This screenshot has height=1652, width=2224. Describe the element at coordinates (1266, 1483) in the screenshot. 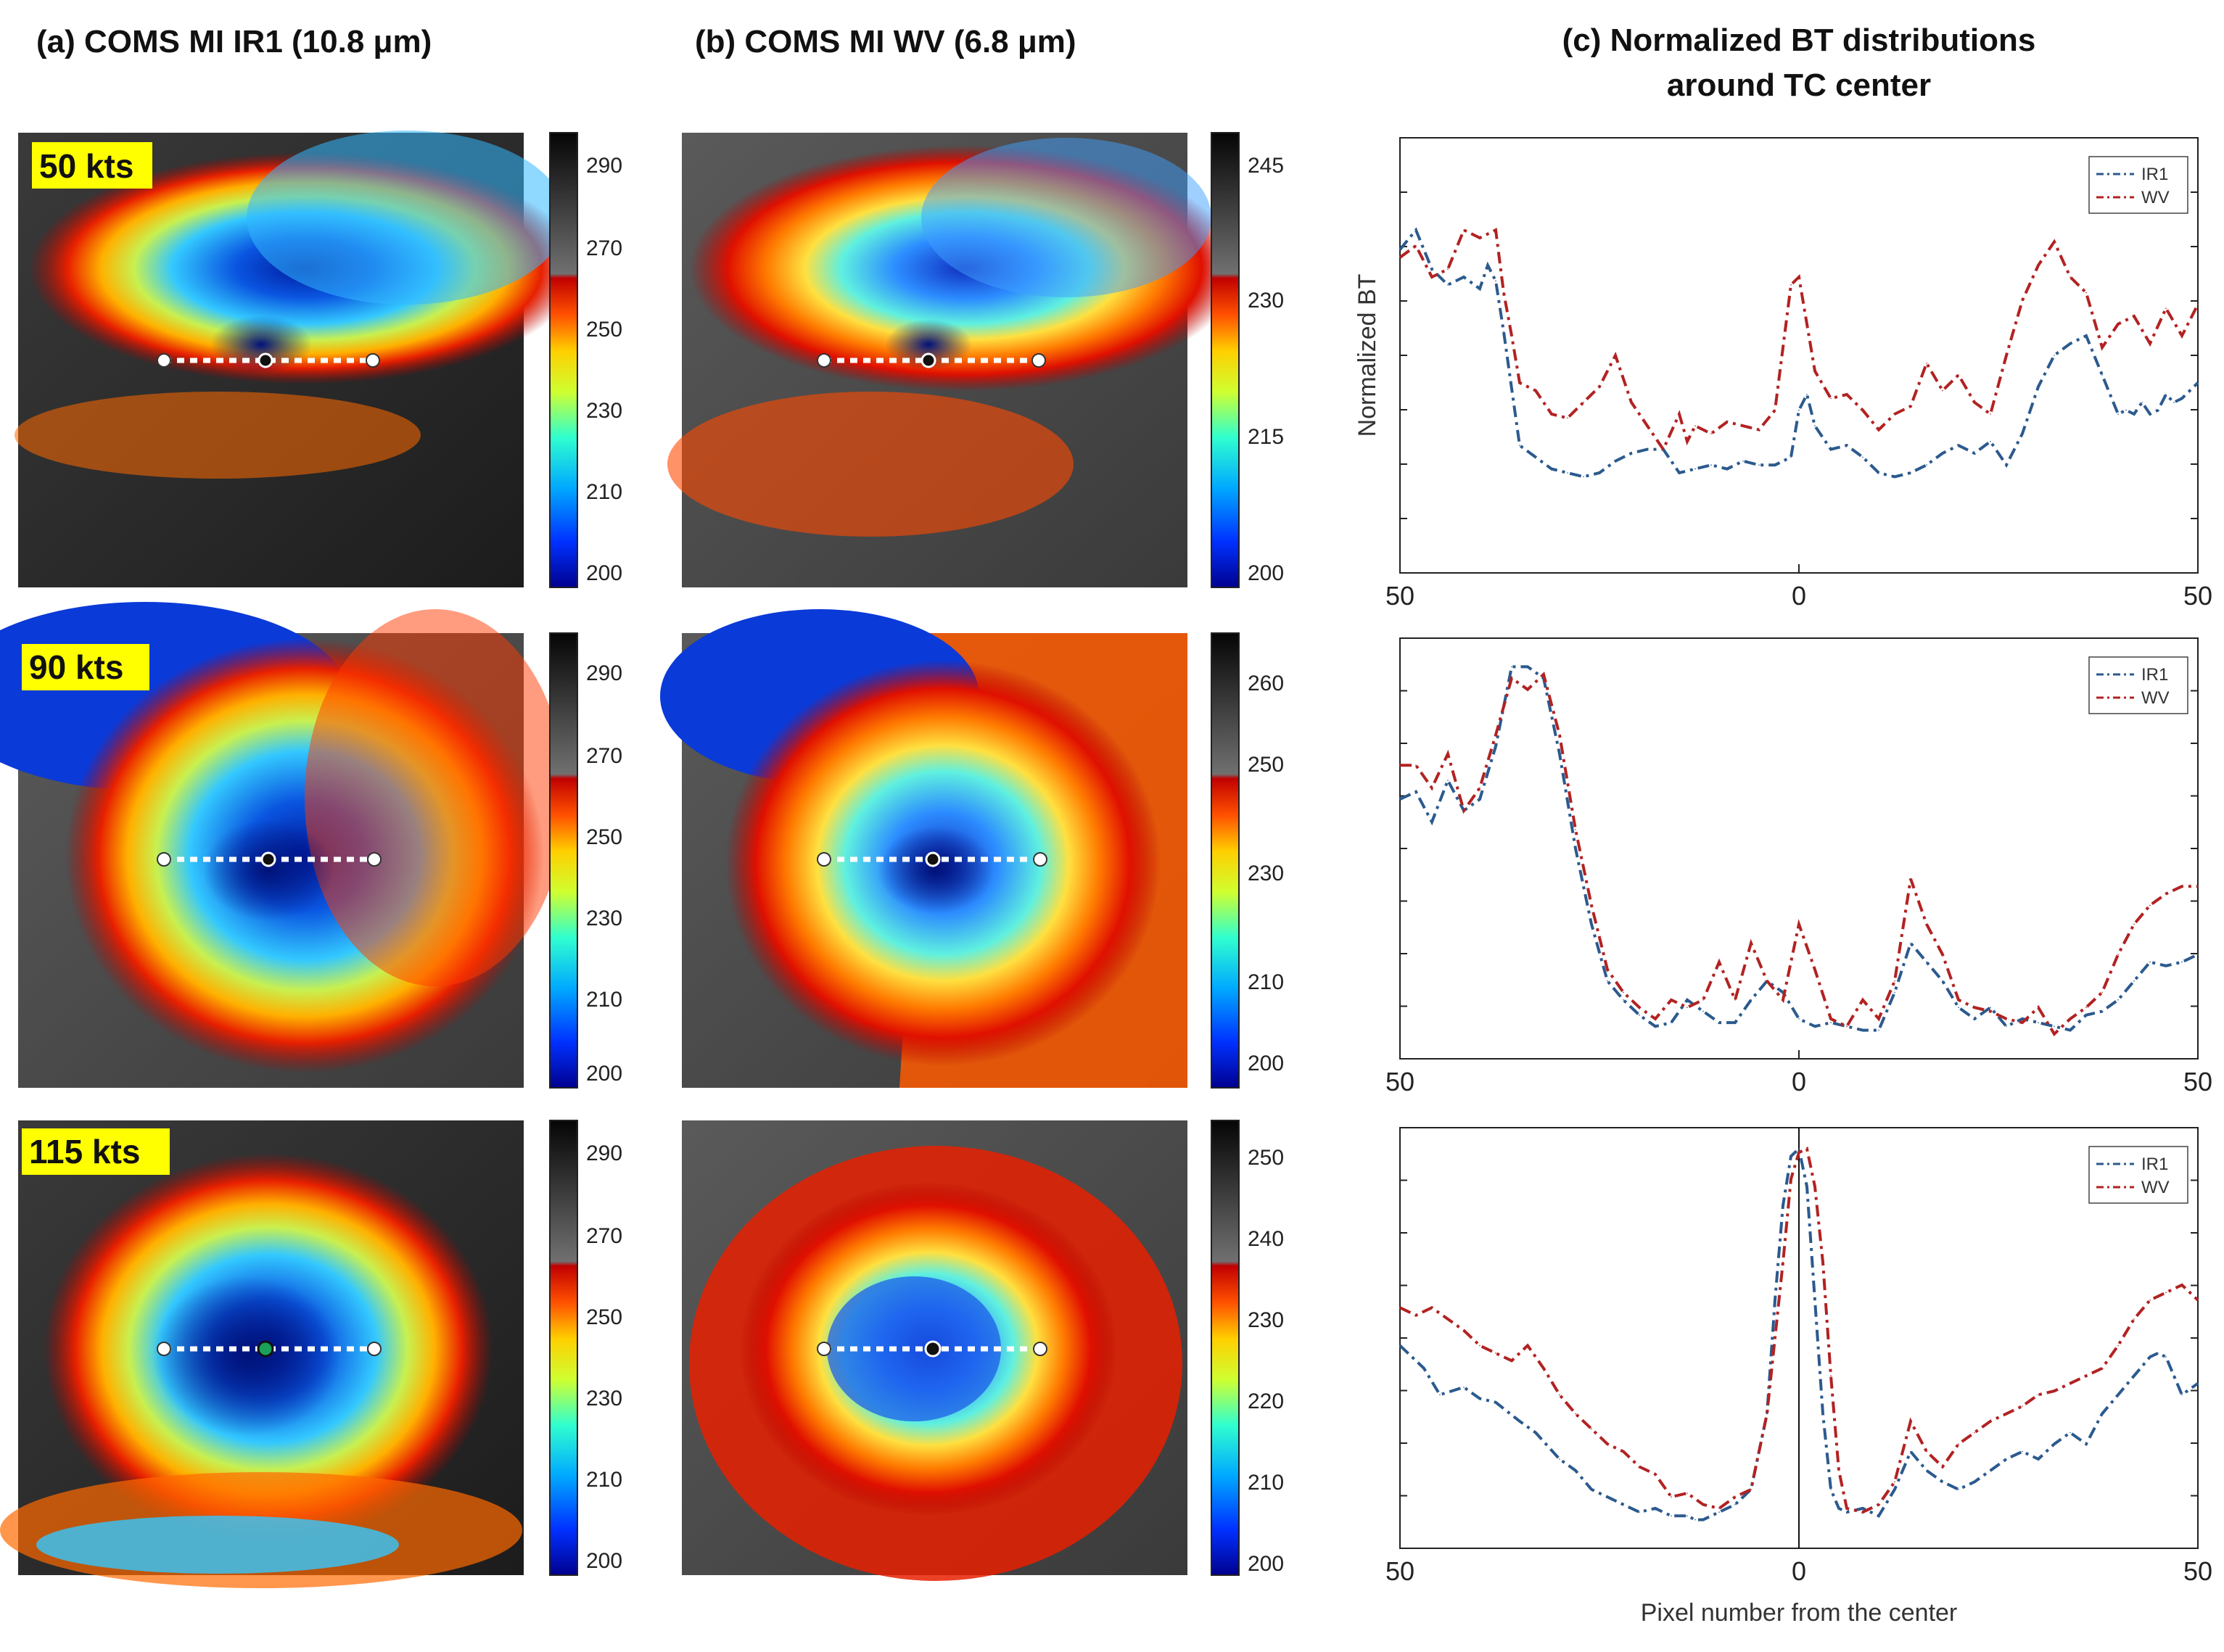

I see `wv-tick-label: 210` at that location.